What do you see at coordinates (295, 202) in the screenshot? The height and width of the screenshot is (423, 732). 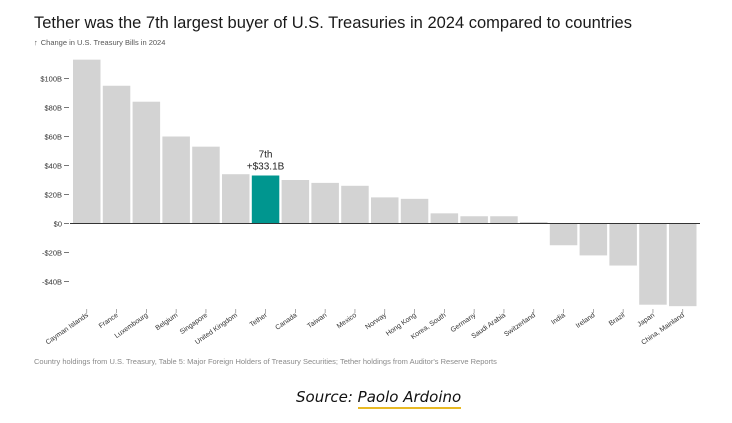 I see `bar-canada` at bounding box center [295, 202].